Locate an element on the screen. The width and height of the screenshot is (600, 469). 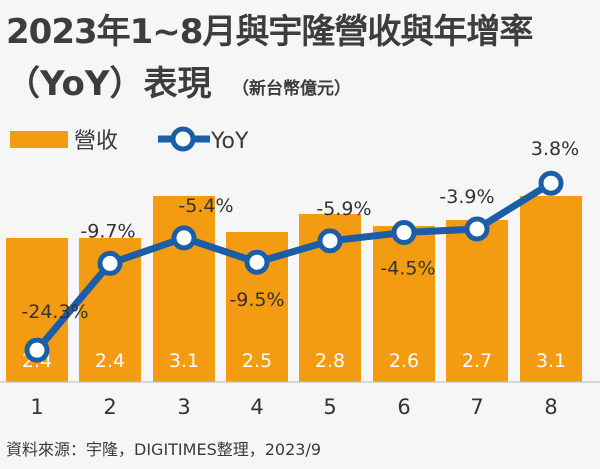
chart-title-line1: 2023年1~8月與宇隆營收與年增率 is located at coordinates (269, 32).